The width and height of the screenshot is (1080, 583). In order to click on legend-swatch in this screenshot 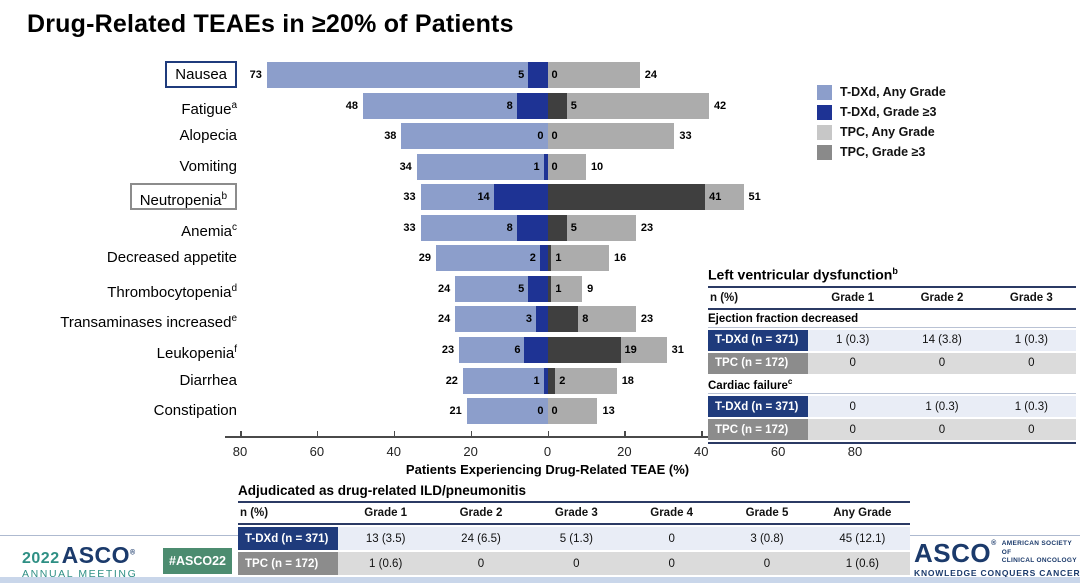, I will do `click(824, 132)`.